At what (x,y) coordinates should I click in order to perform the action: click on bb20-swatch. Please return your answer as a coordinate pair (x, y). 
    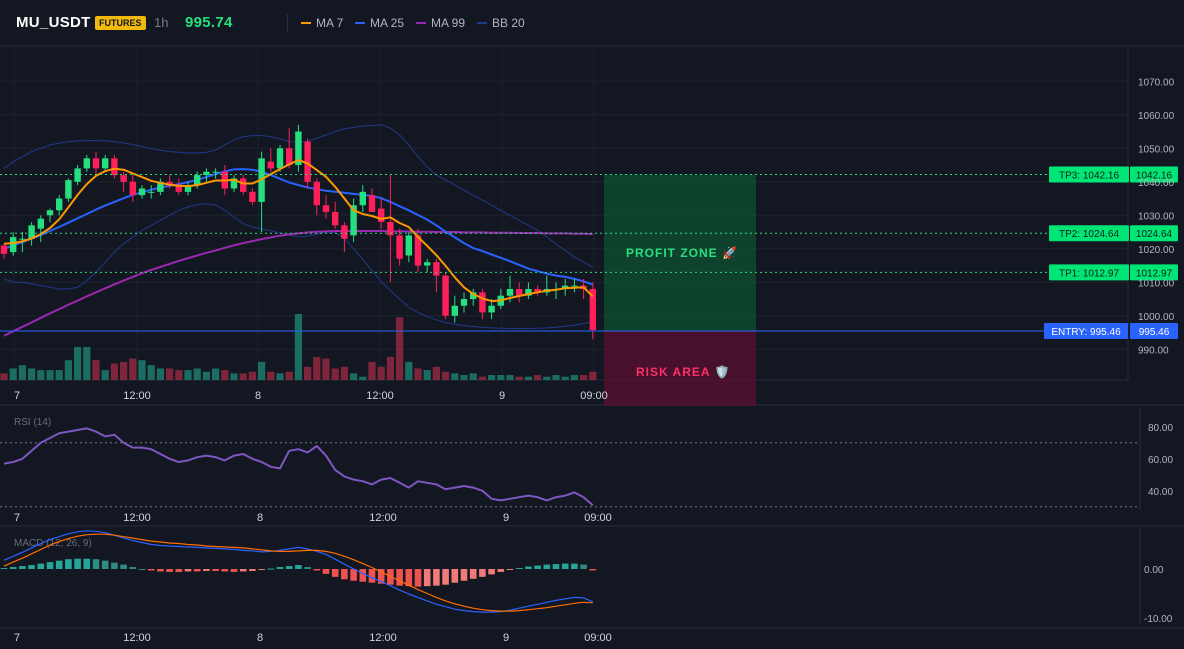
    Looking at the image, I should click on (482, 22).